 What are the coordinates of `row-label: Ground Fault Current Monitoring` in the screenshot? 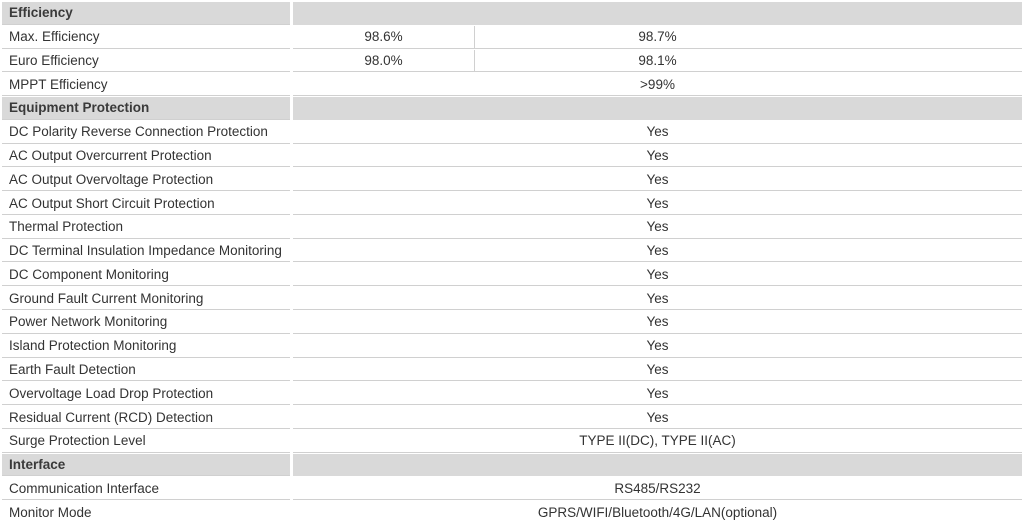 It's located at (146, 299).